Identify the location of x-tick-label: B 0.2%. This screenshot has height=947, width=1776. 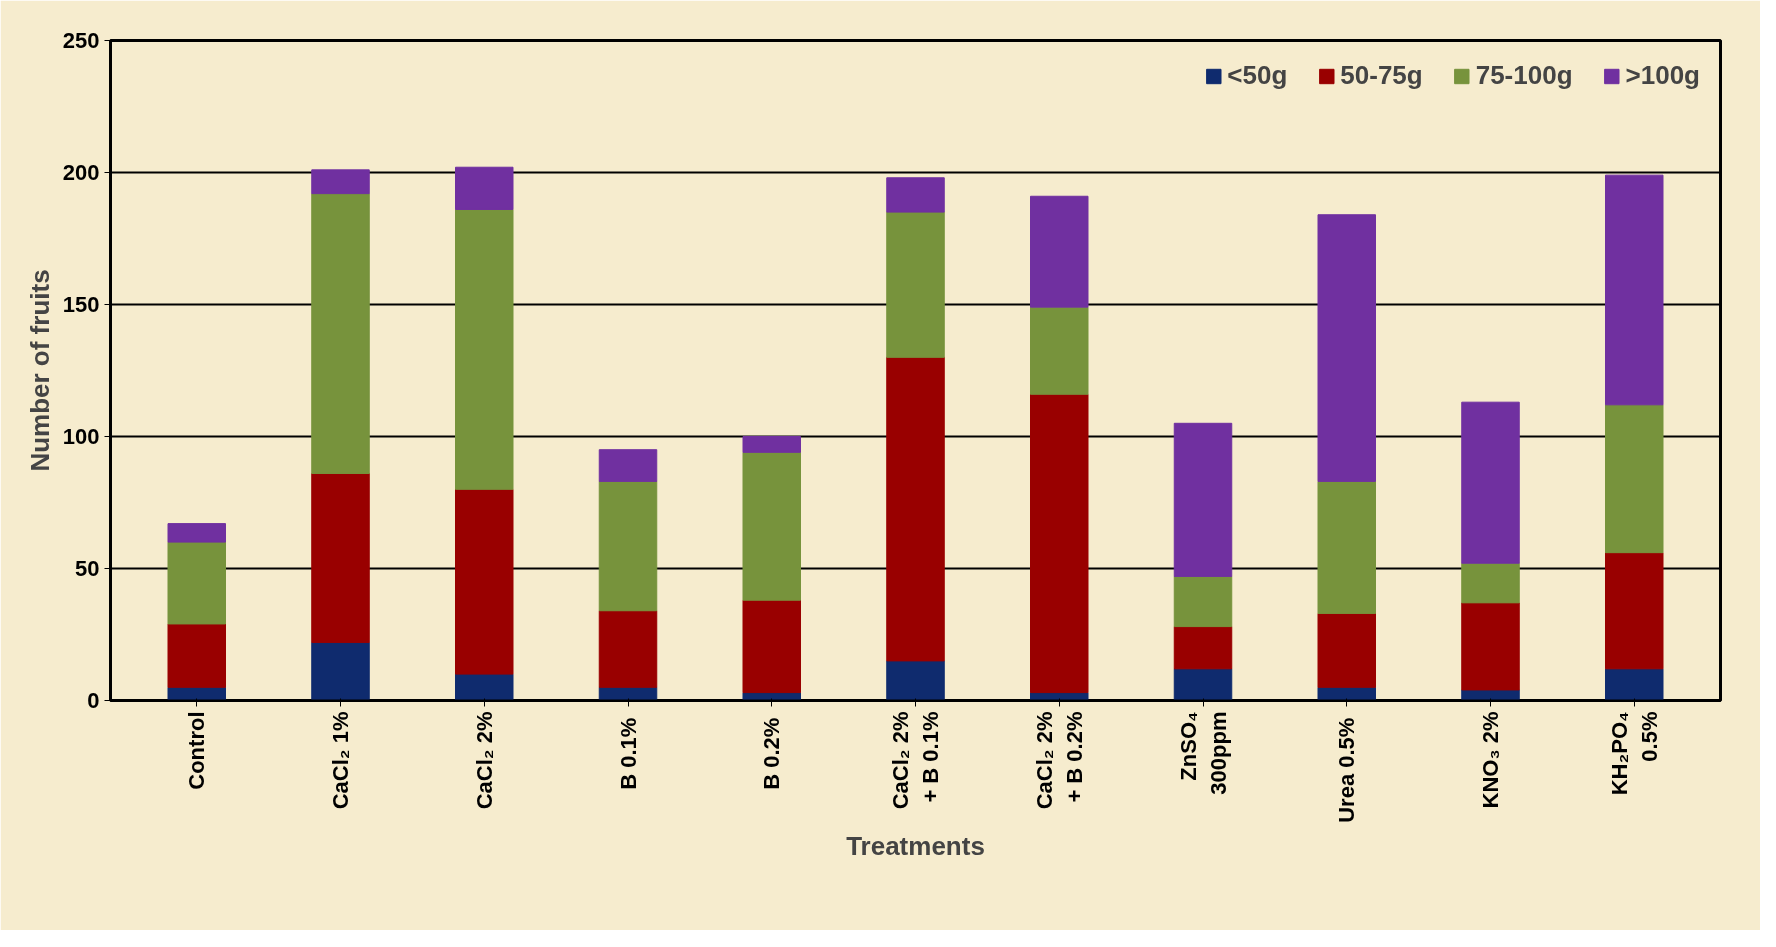
(772, 753).